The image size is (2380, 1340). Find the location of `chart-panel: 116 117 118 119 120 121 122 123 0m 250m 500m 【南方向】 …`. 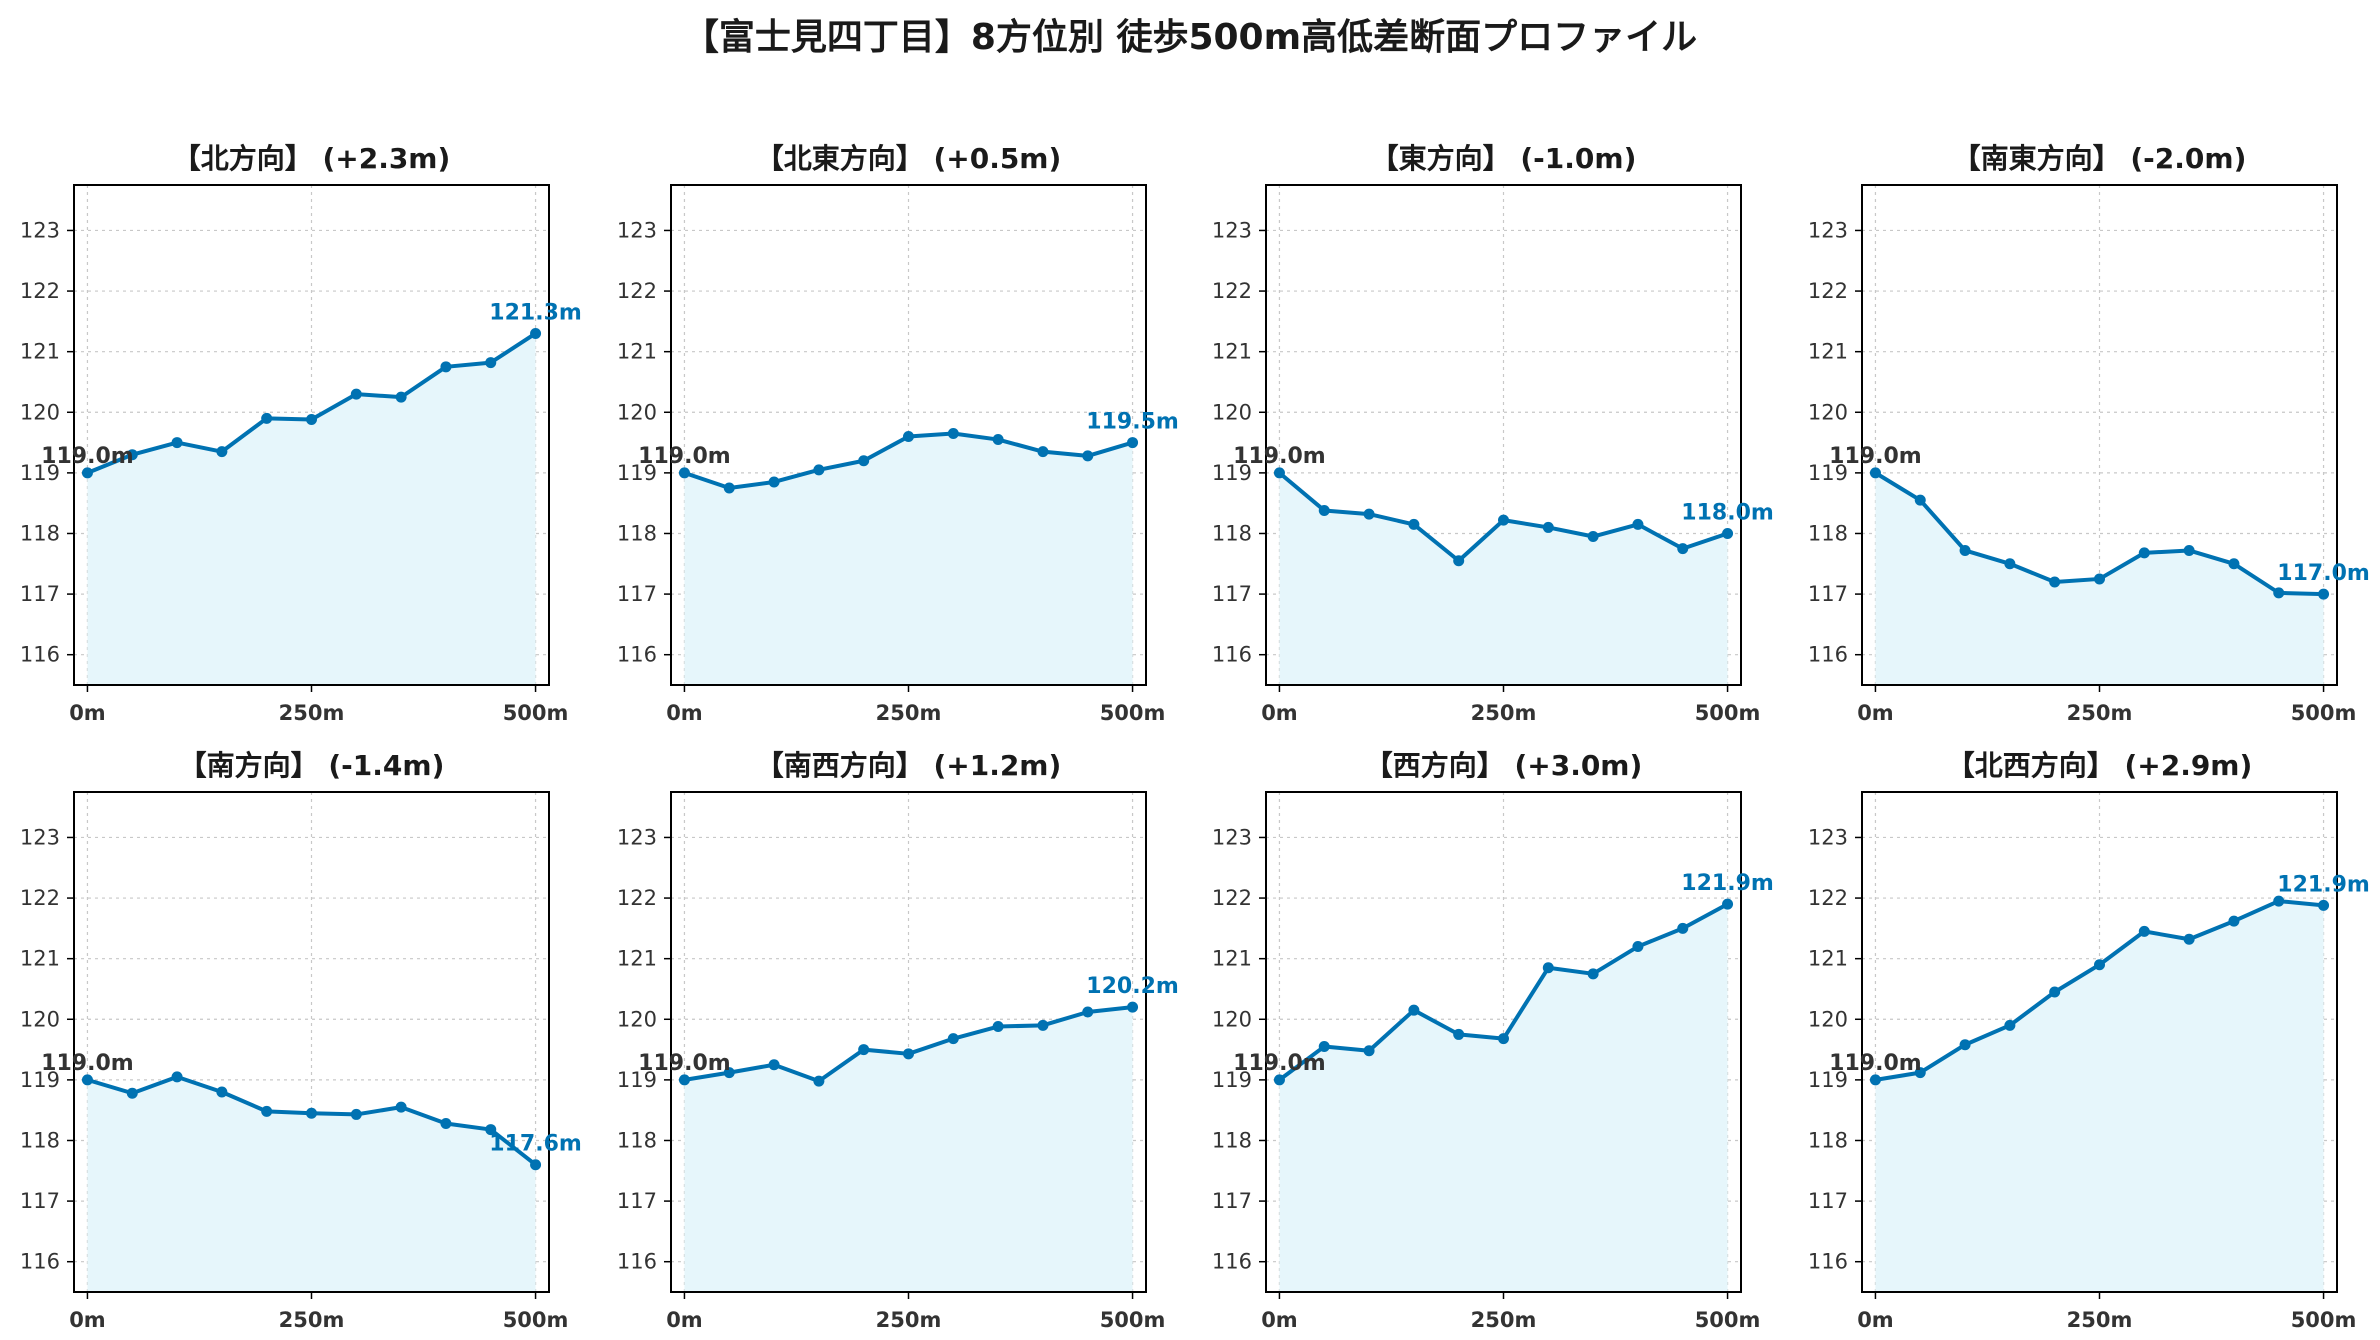

chart-panel: 116 117 118 119 120 121 122 123 0m 250m 500m 【南方向】 … is located at coordinates (301, 1040).